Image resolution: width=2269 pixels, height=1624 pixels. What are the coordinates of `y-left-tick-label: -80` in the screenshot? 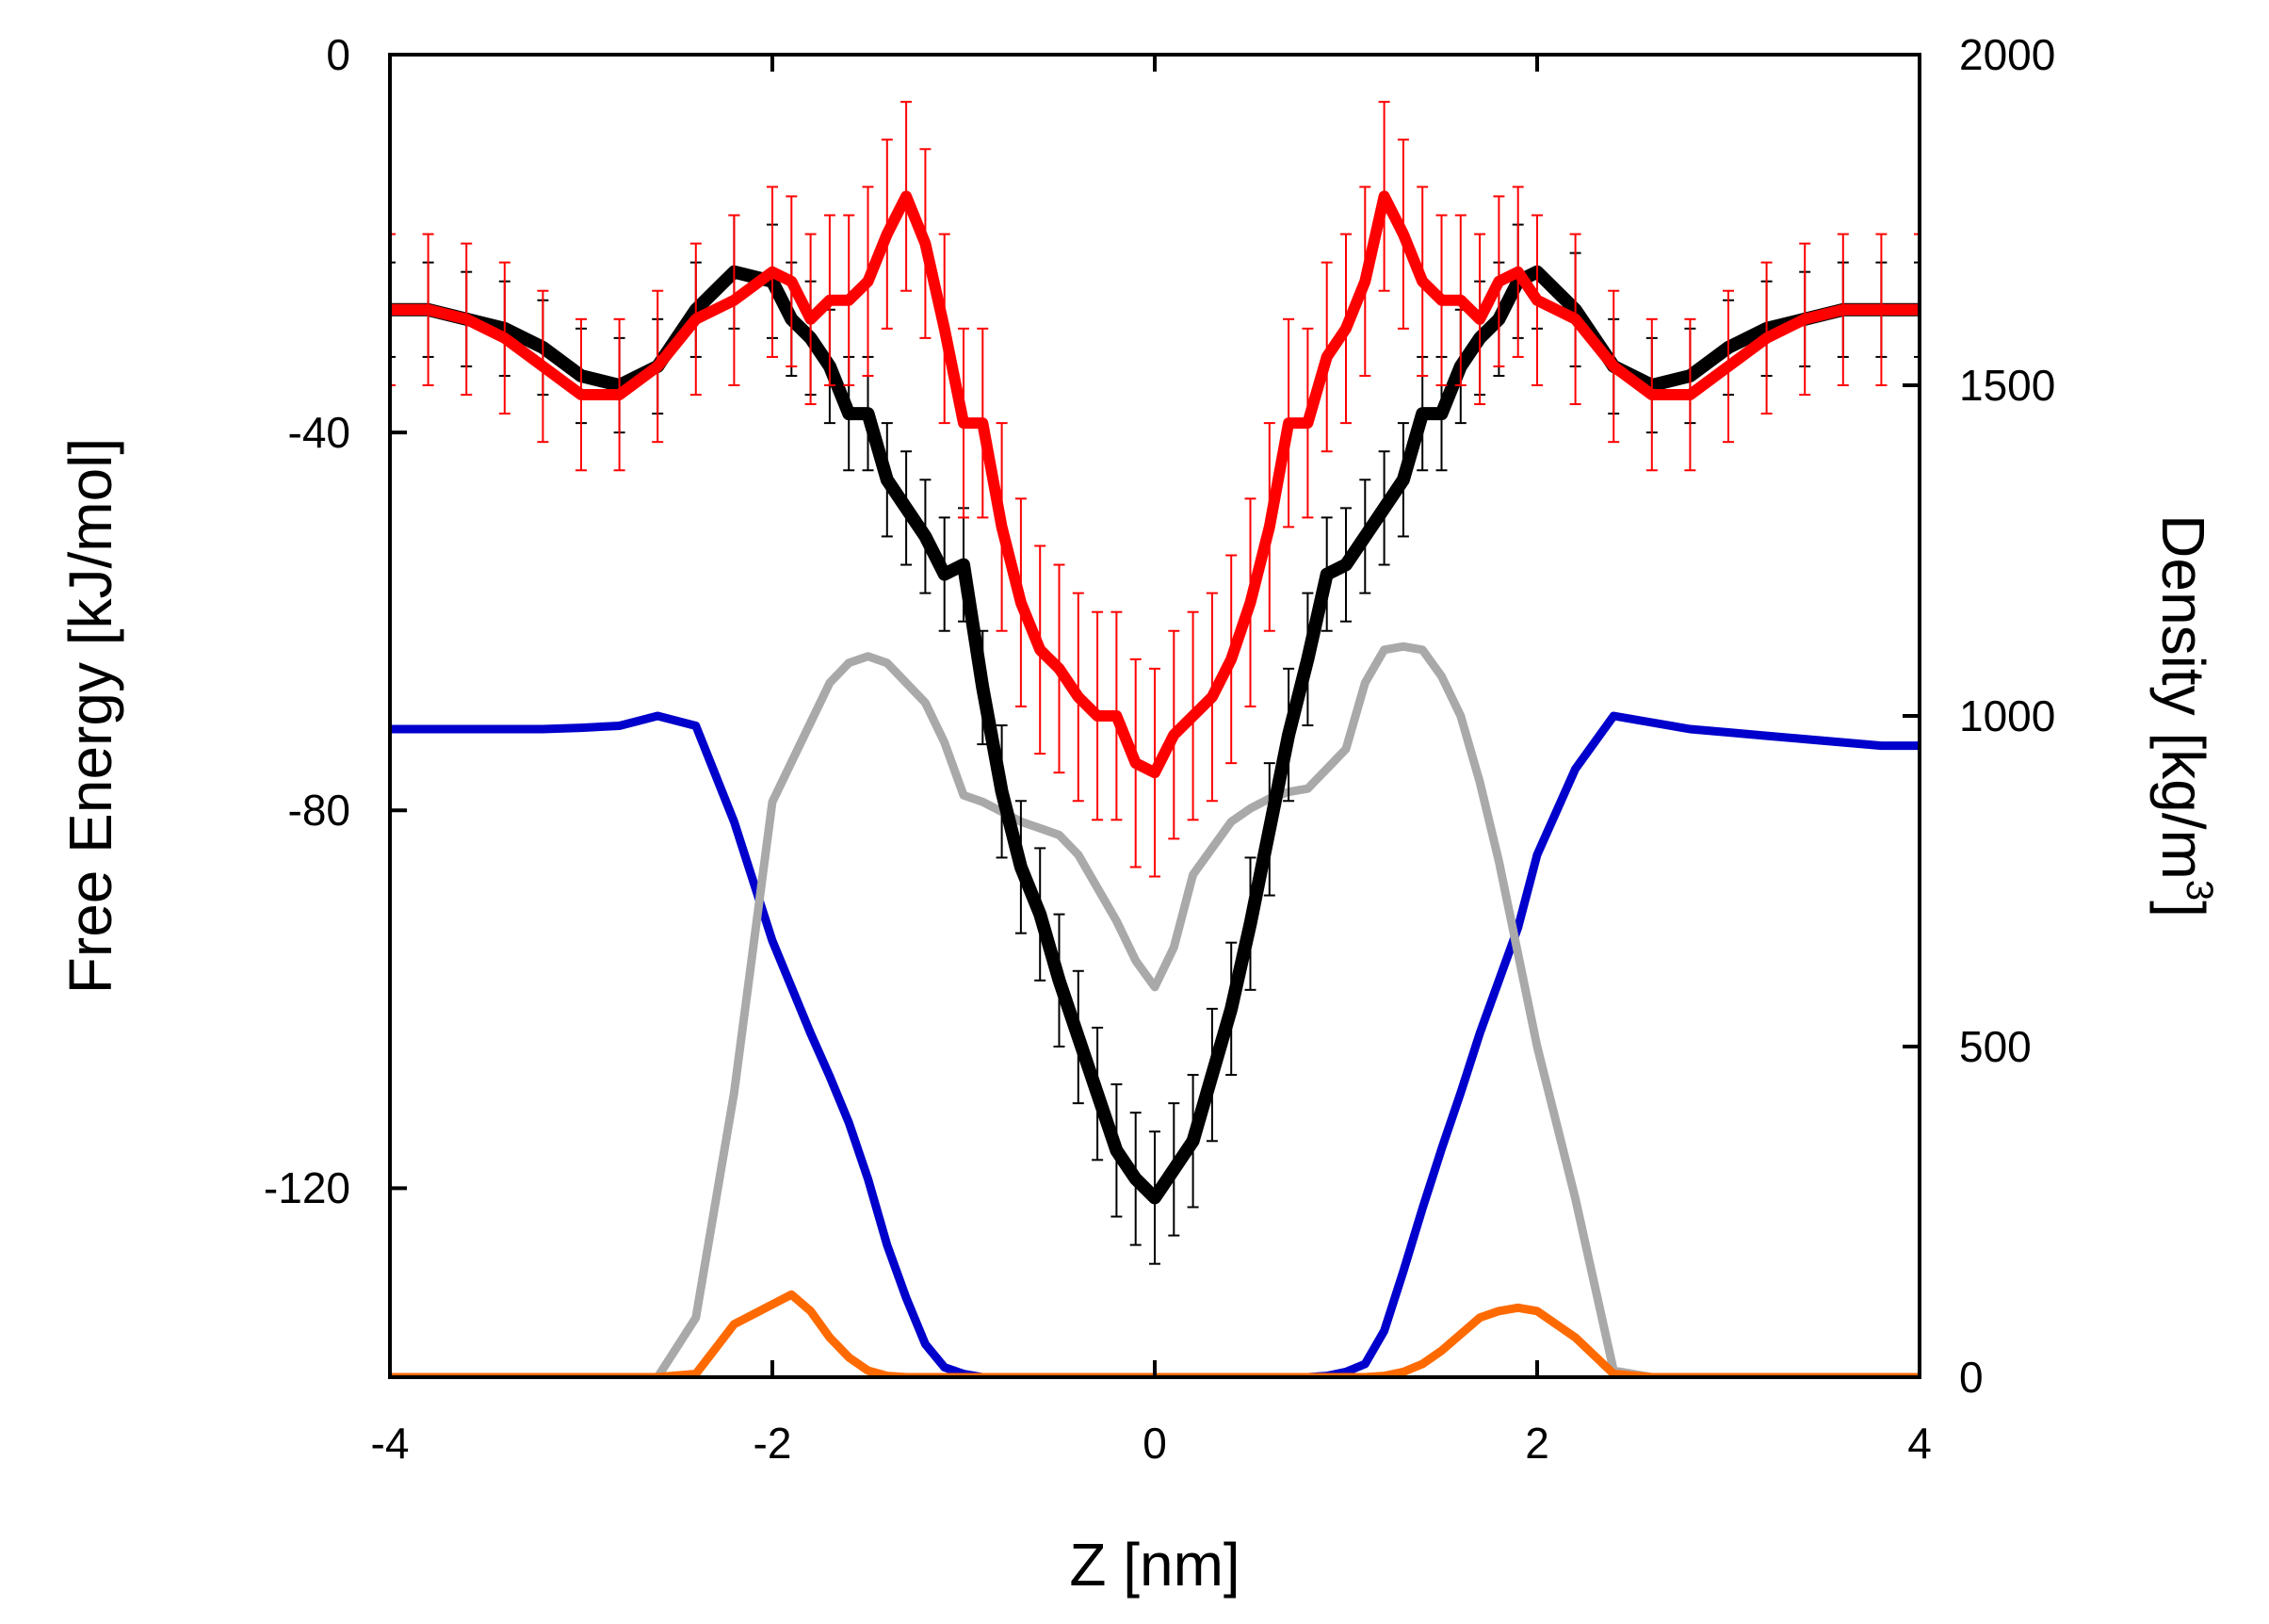 It's located at (319, 810).